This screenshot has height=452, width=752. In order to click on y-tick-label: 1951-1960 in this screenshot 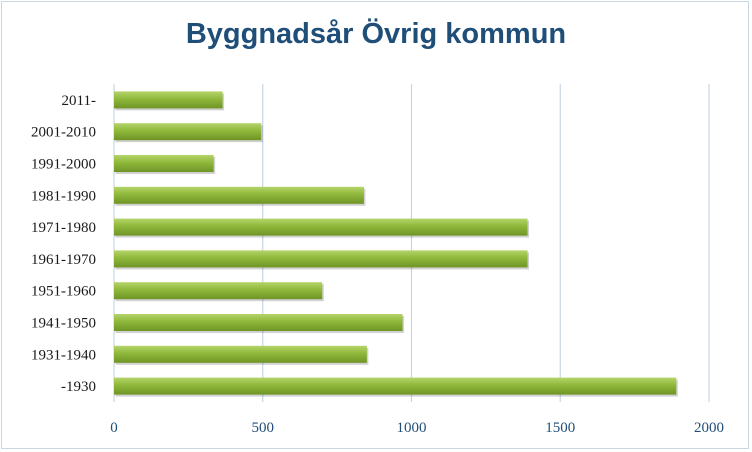, I will do `click(63, 292)`.